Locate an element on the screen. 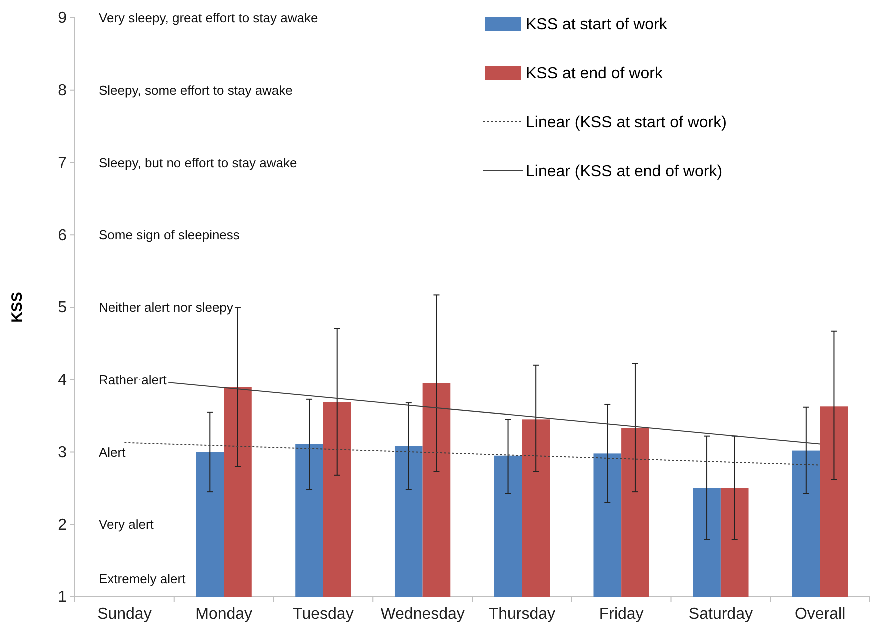 The height and width of the screenshot is (633, 872). x-tick-label: Saturday is located at coordinates (720, 615).